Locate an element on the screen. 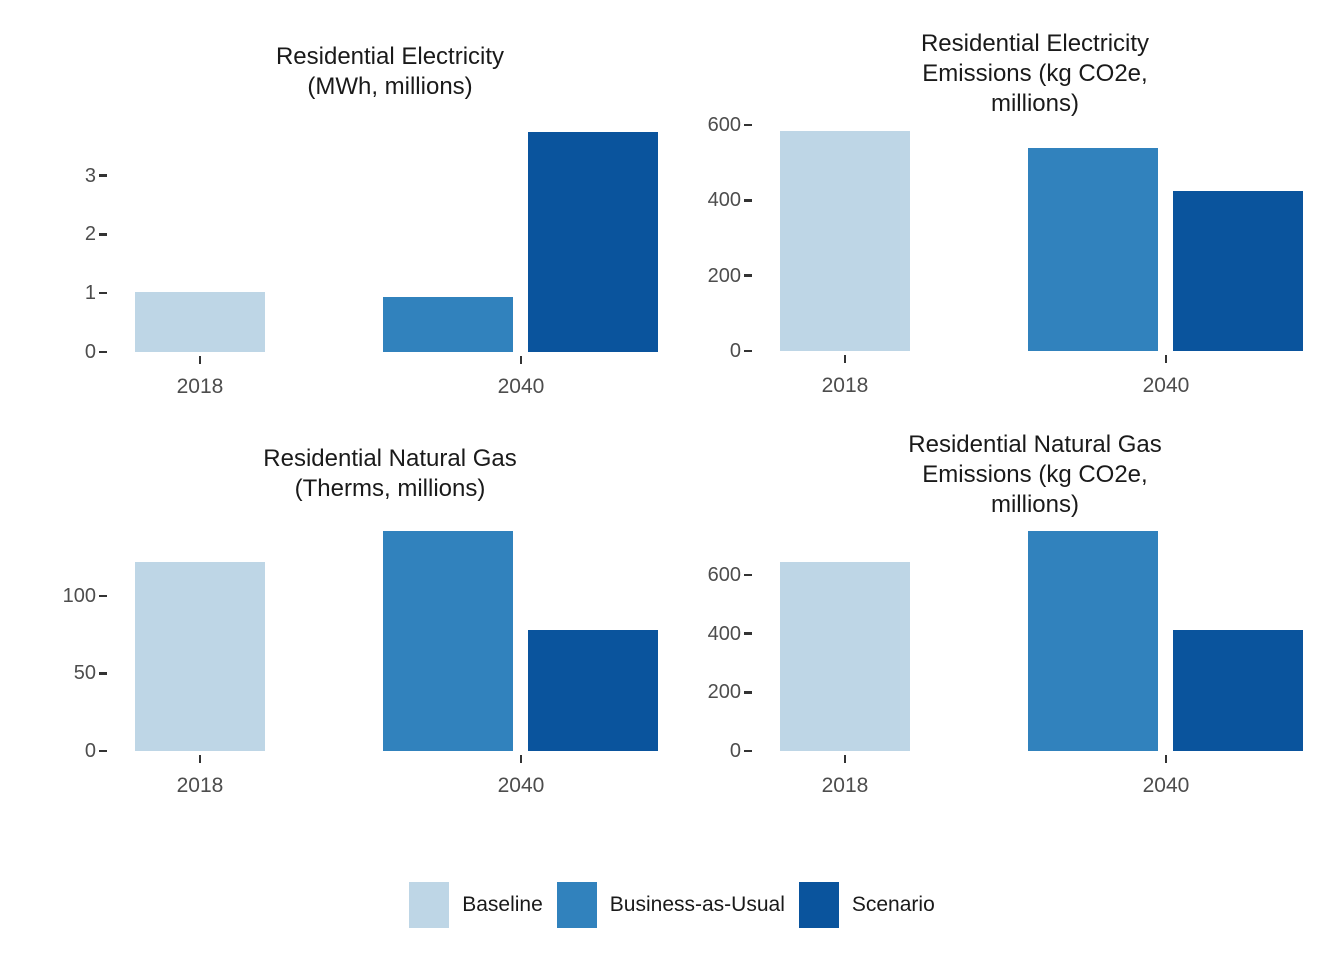 This screenshot has width=1344, height=960. scenario-swatch-icon is located at coordinates (818, 905).